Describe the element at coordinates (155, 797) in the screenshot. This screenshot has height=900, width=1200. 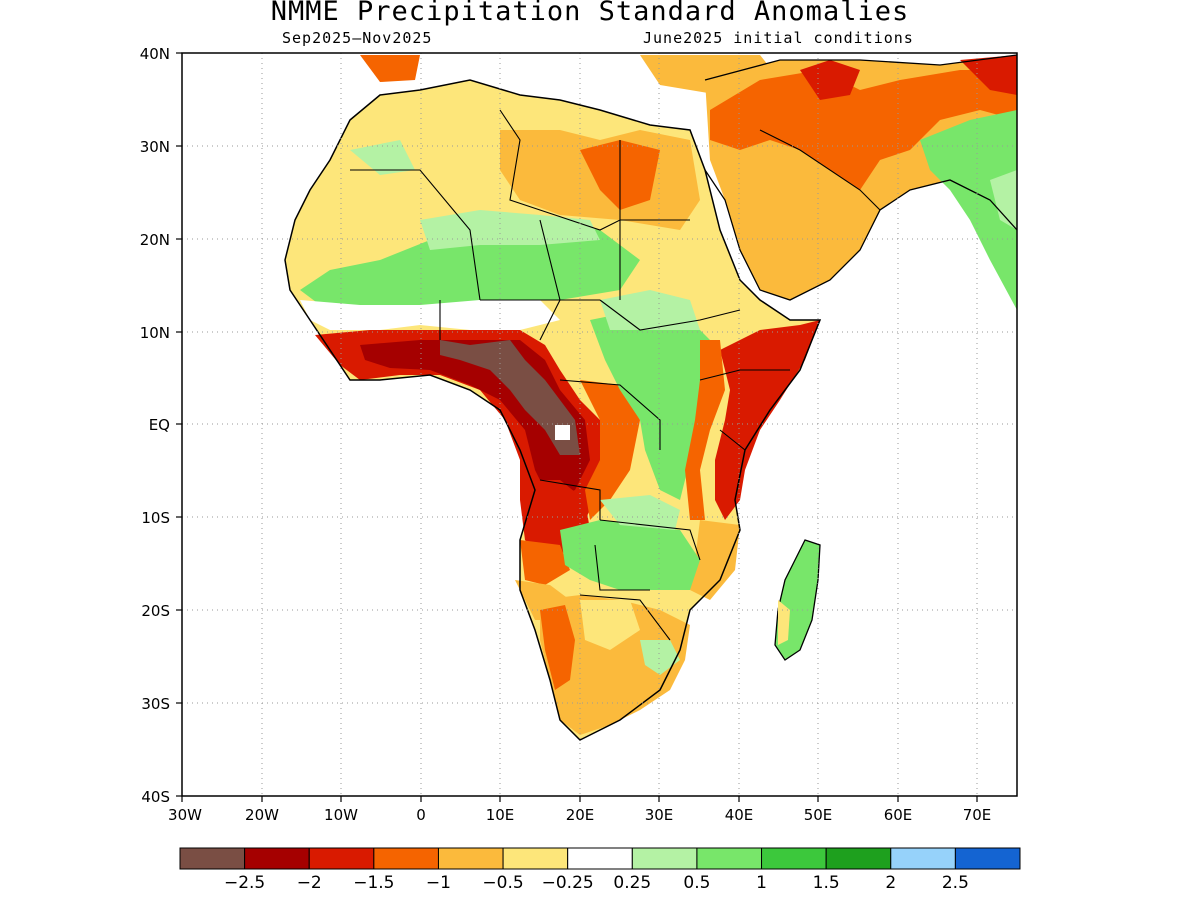
I see `lat-label-40s: 40S` at that location.